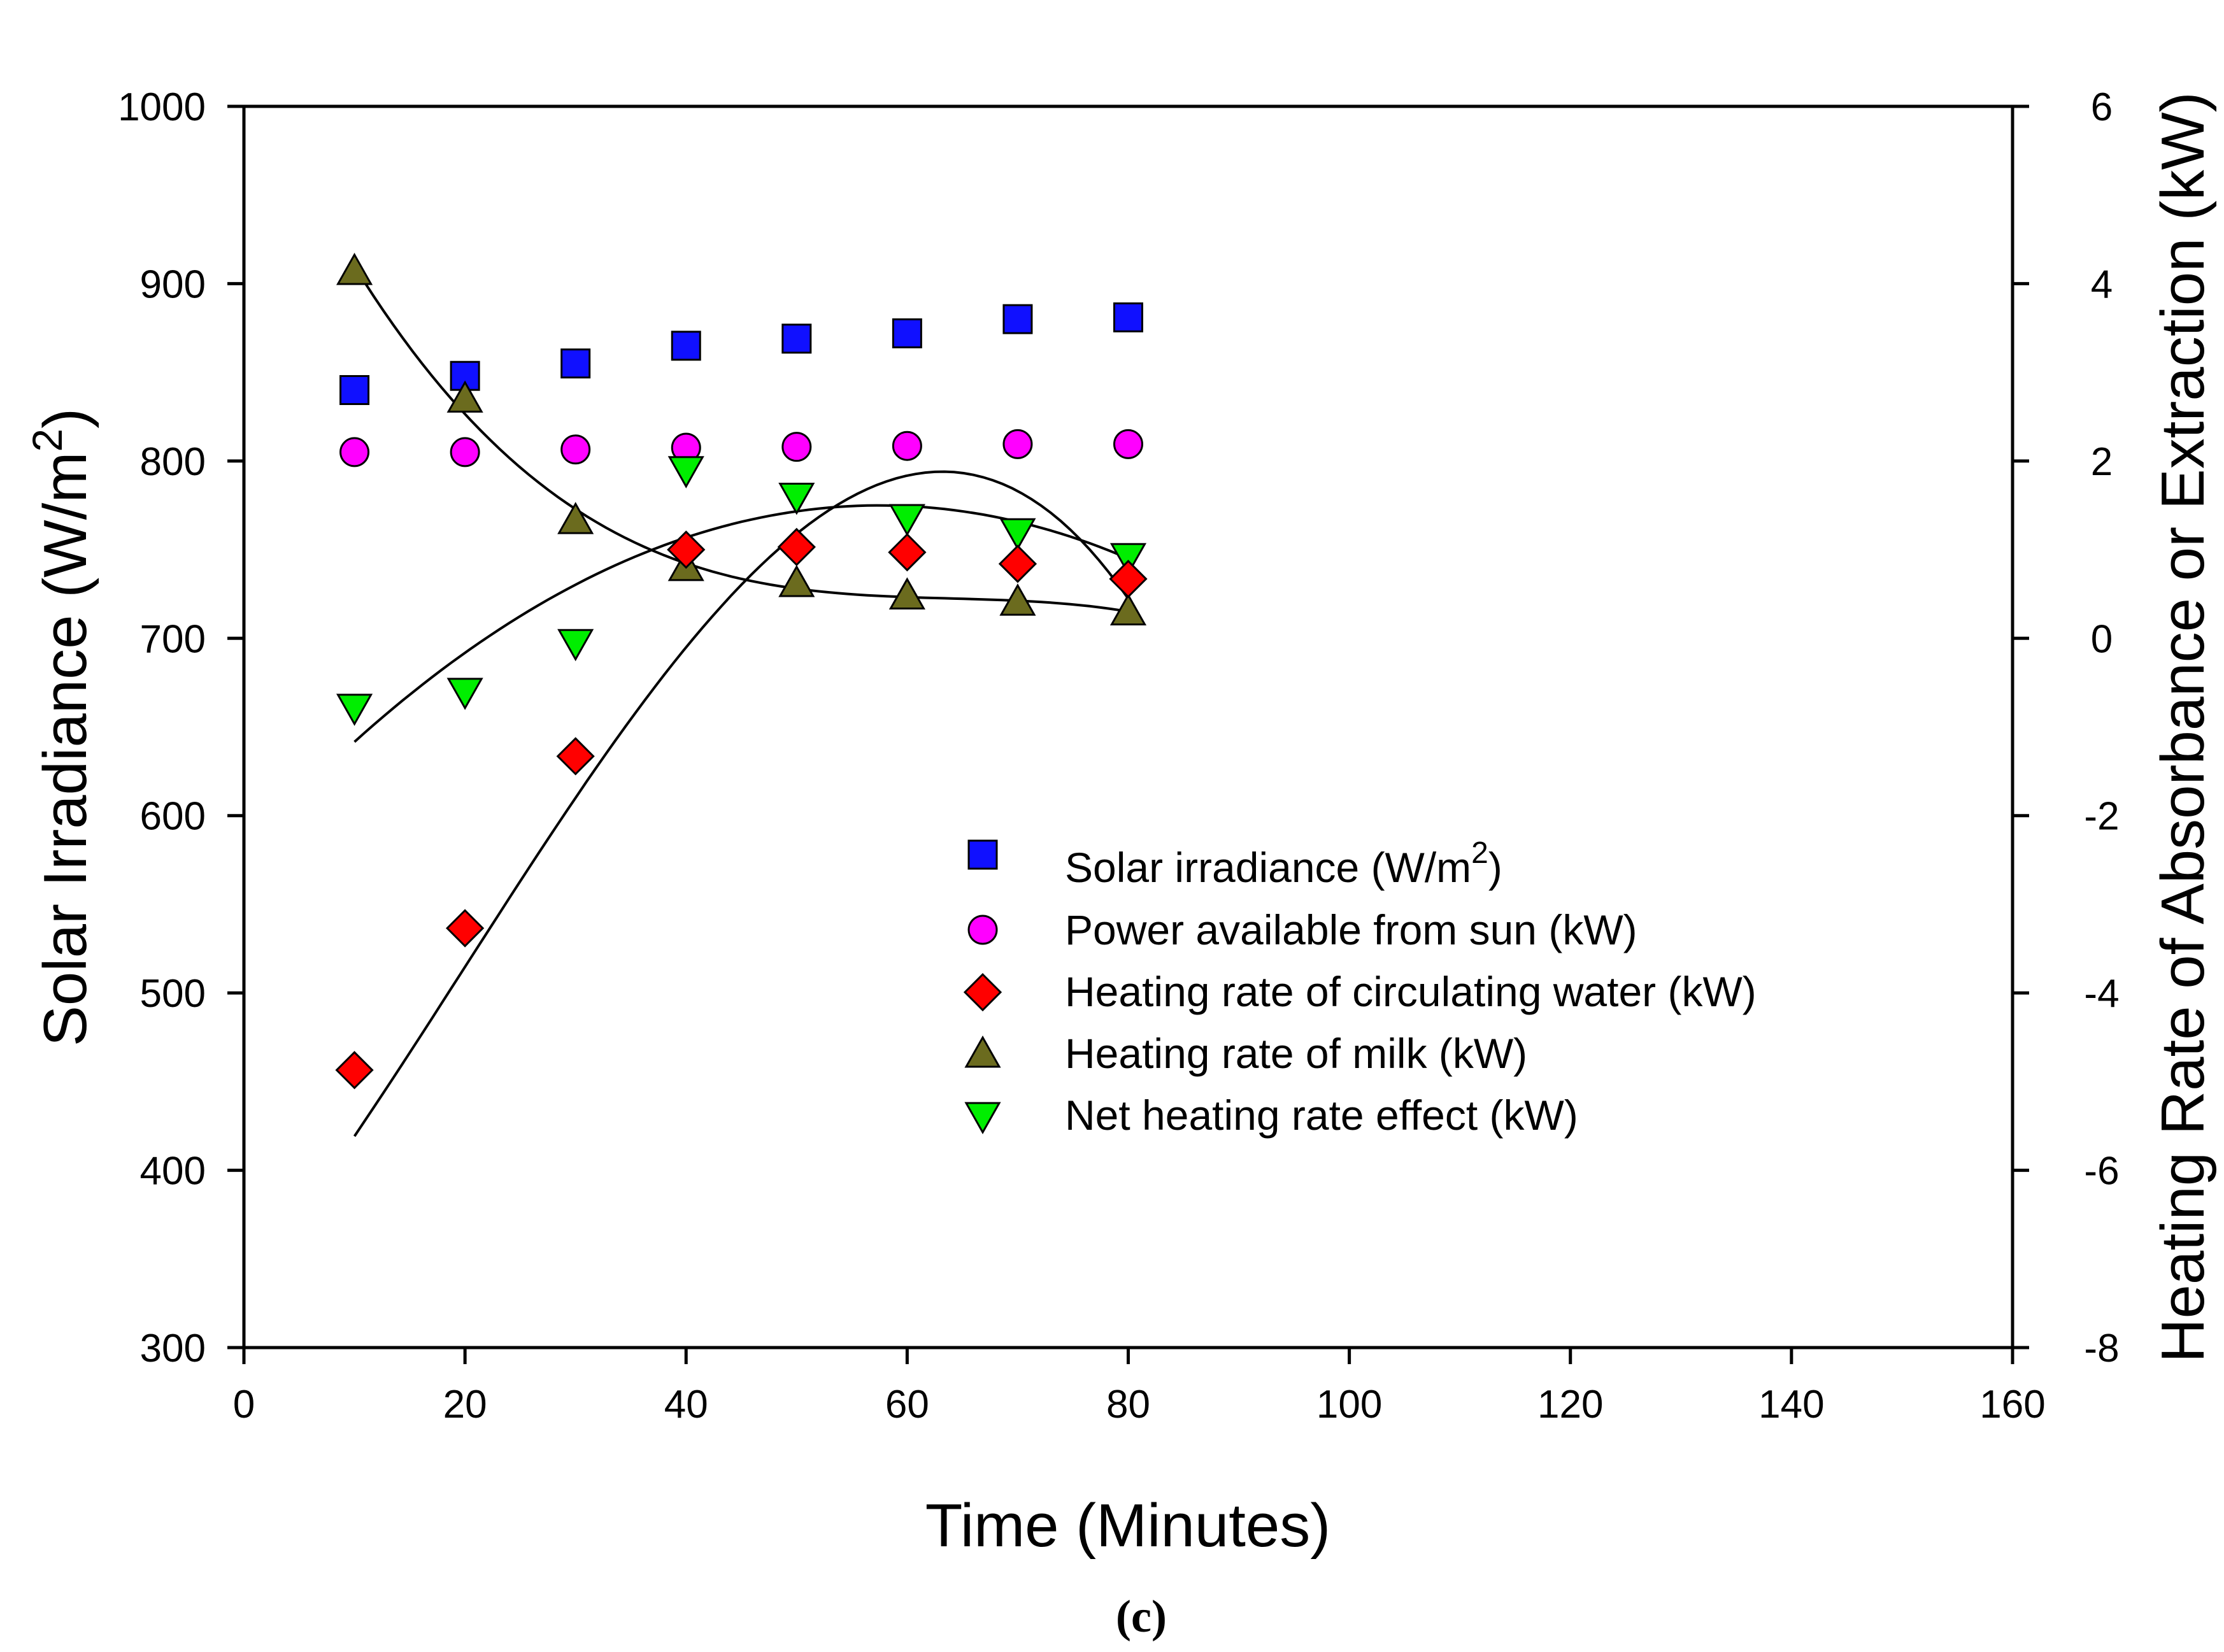 This screenshot has height=1652, width=2224. I want to click on legend-markers, so click(982, 987).